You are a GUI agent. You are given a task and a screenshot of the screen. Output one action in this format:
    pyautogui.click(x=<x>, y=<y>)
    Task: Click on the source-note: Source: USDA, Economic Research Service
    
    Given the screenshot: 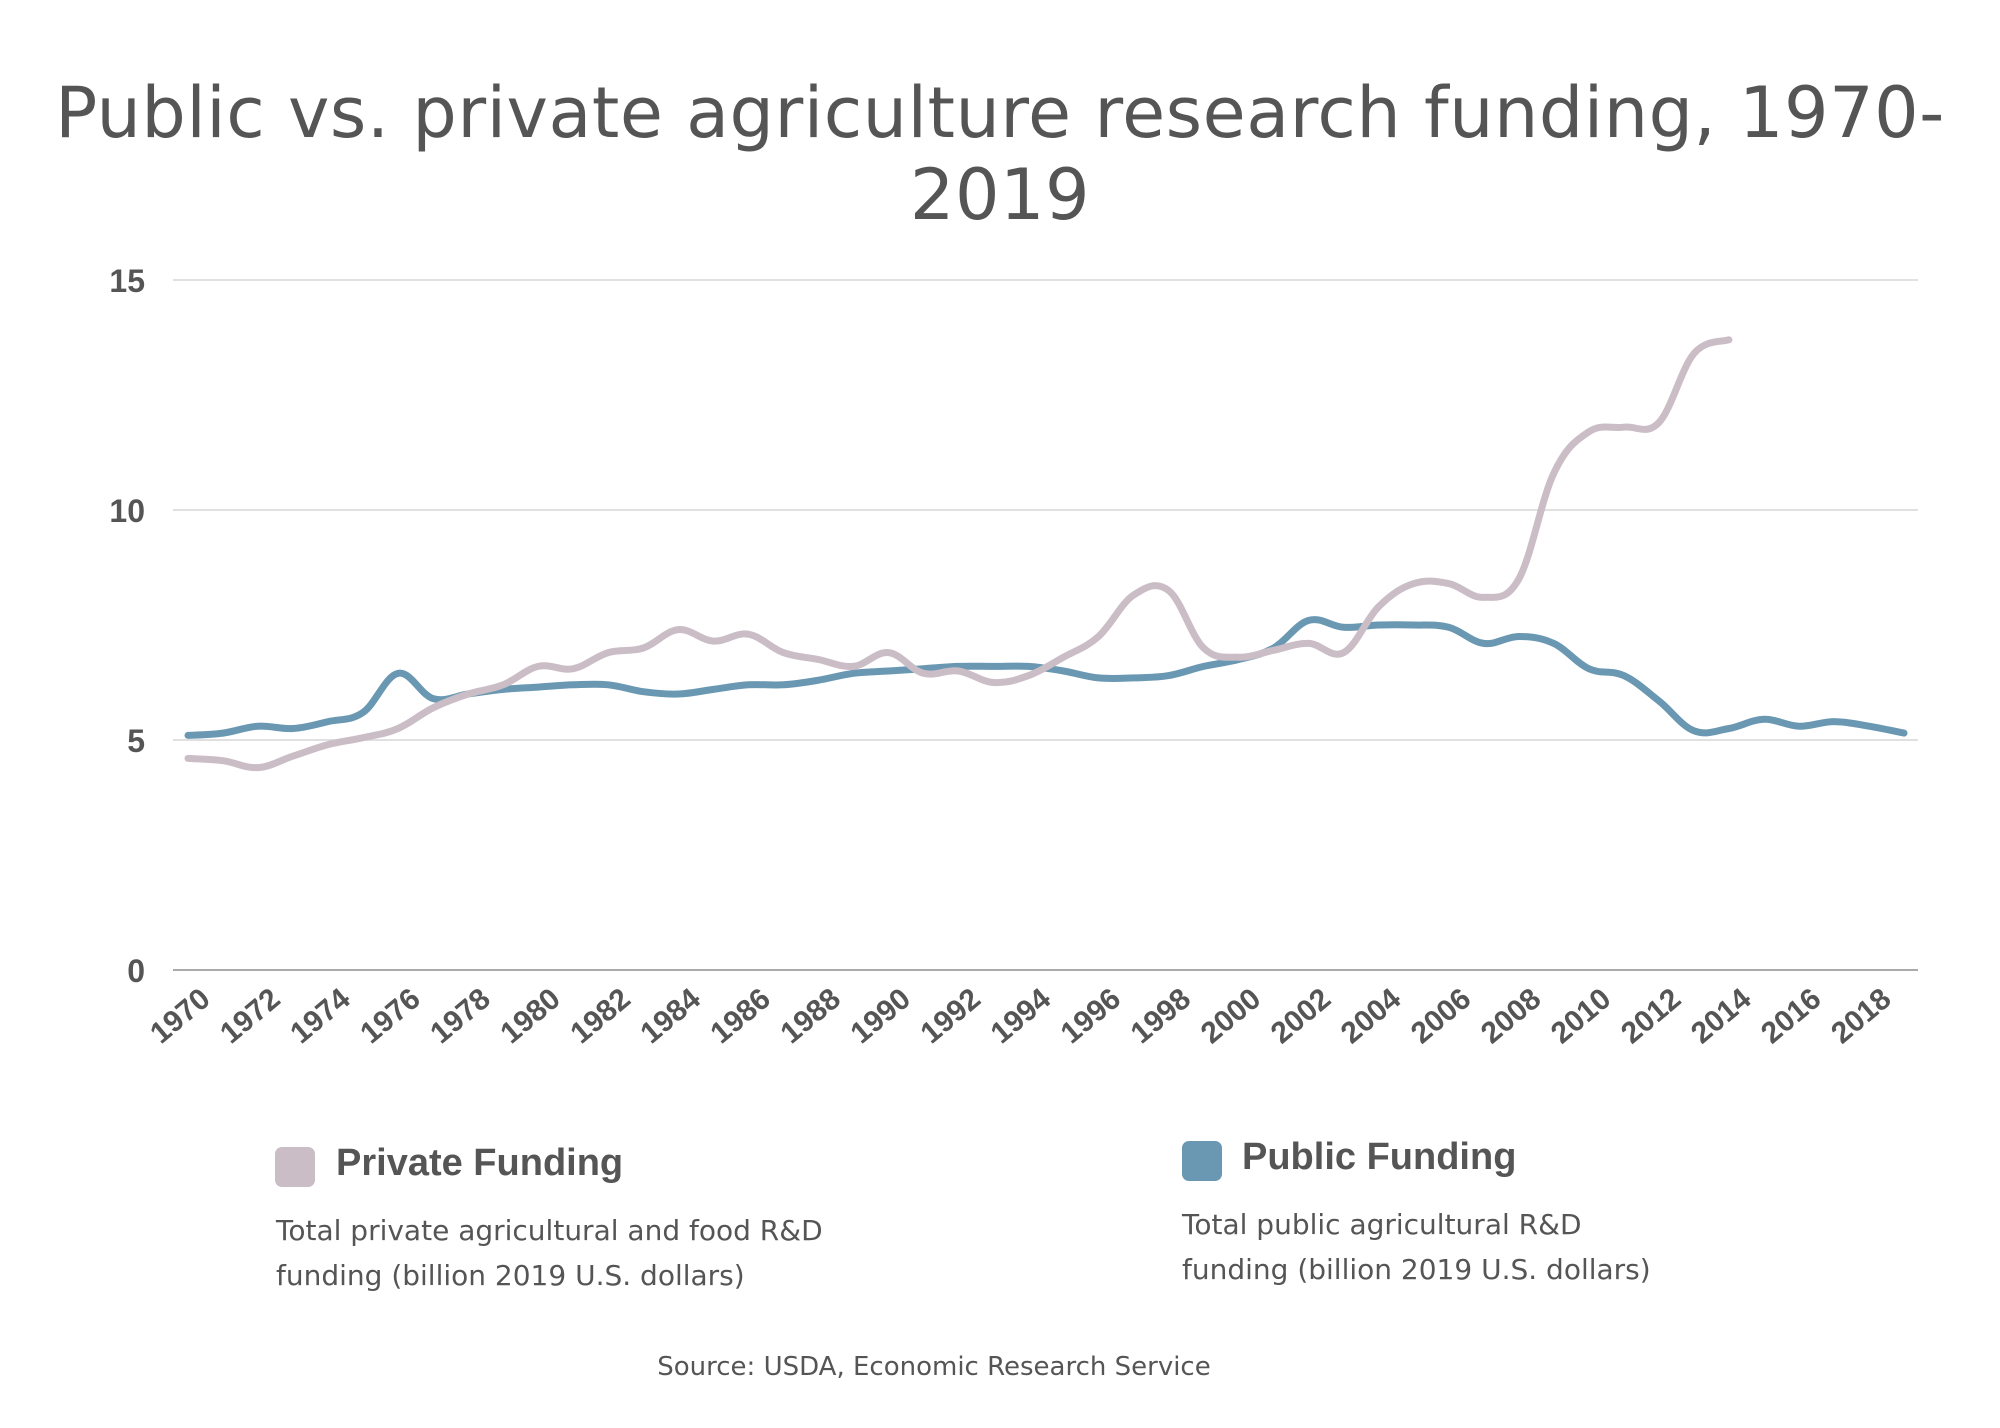 What is the action you would take?
    pyautogui.click(x=934, y=1367)
    